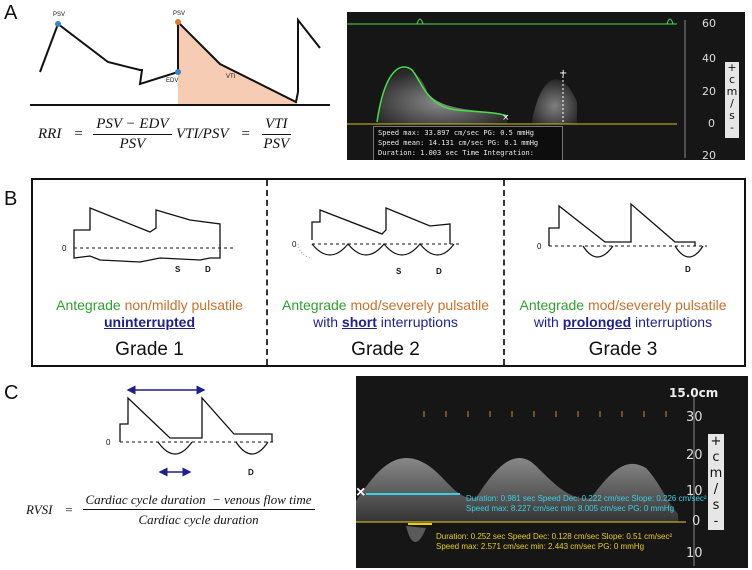 The image size is (752, 570). What do you see at coordinates (694, 491) in the screenshot?
I see `scale-tick-c-10: 10` at bounding box center [694, 491].